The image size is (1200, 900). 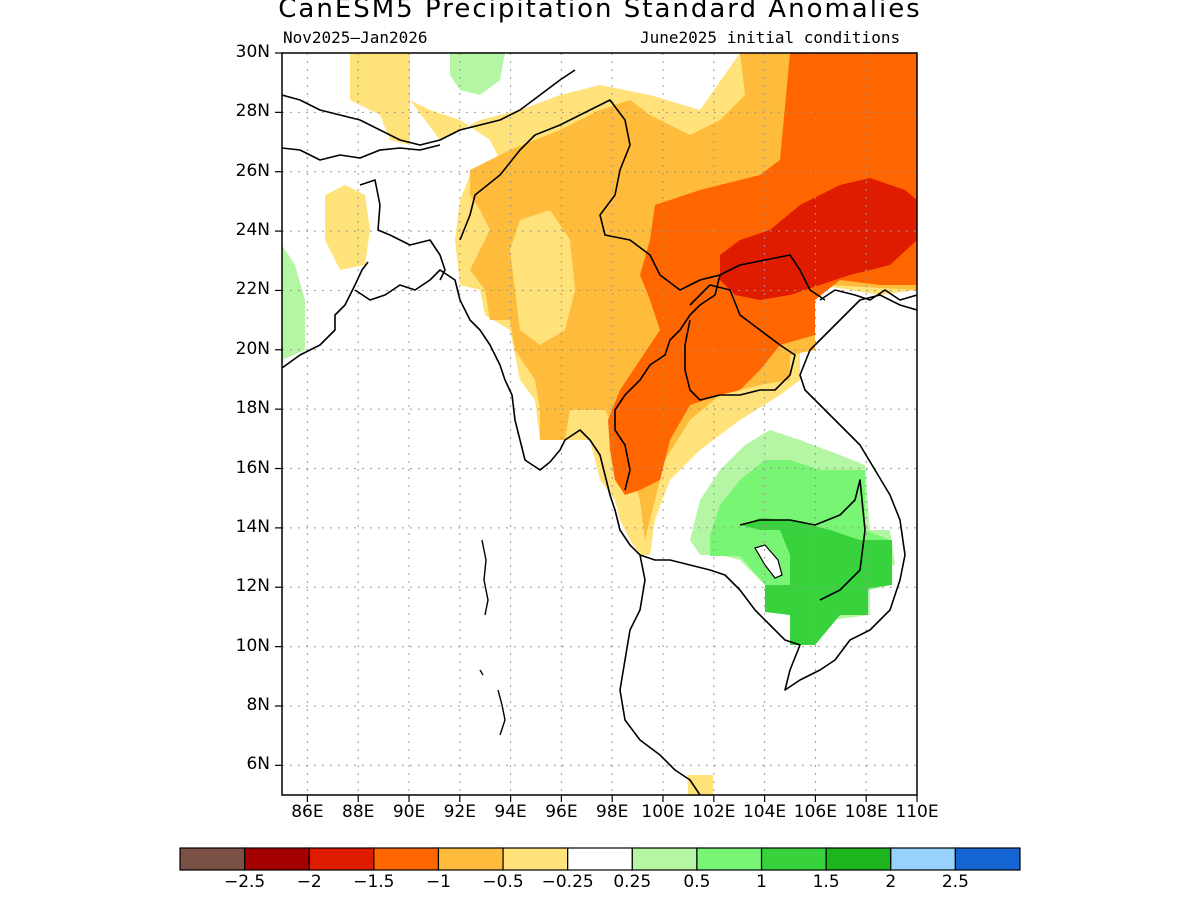 I want to click on y-tick-label: 26N, so click(x=252, y=170).